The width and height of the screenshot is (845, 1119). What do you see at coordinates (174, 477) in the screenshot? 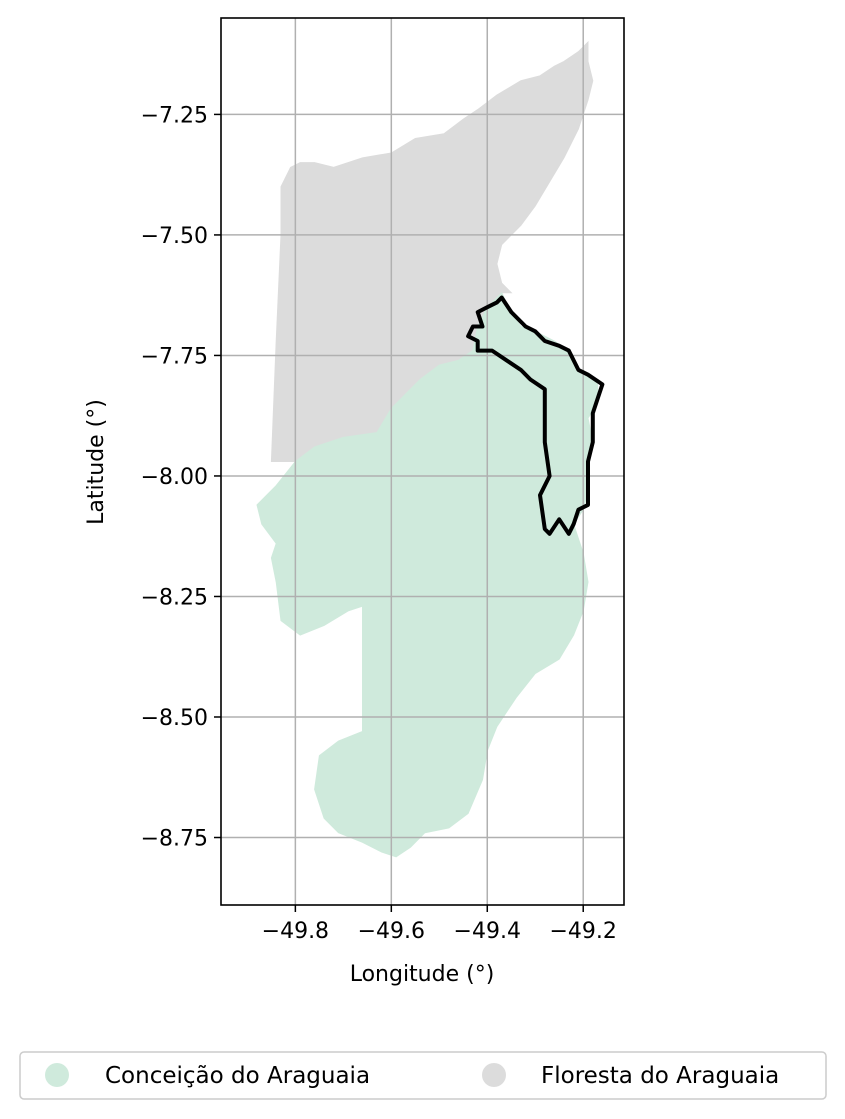
I see `y-tick-label: −8.00` at bounding box center [174, 477].